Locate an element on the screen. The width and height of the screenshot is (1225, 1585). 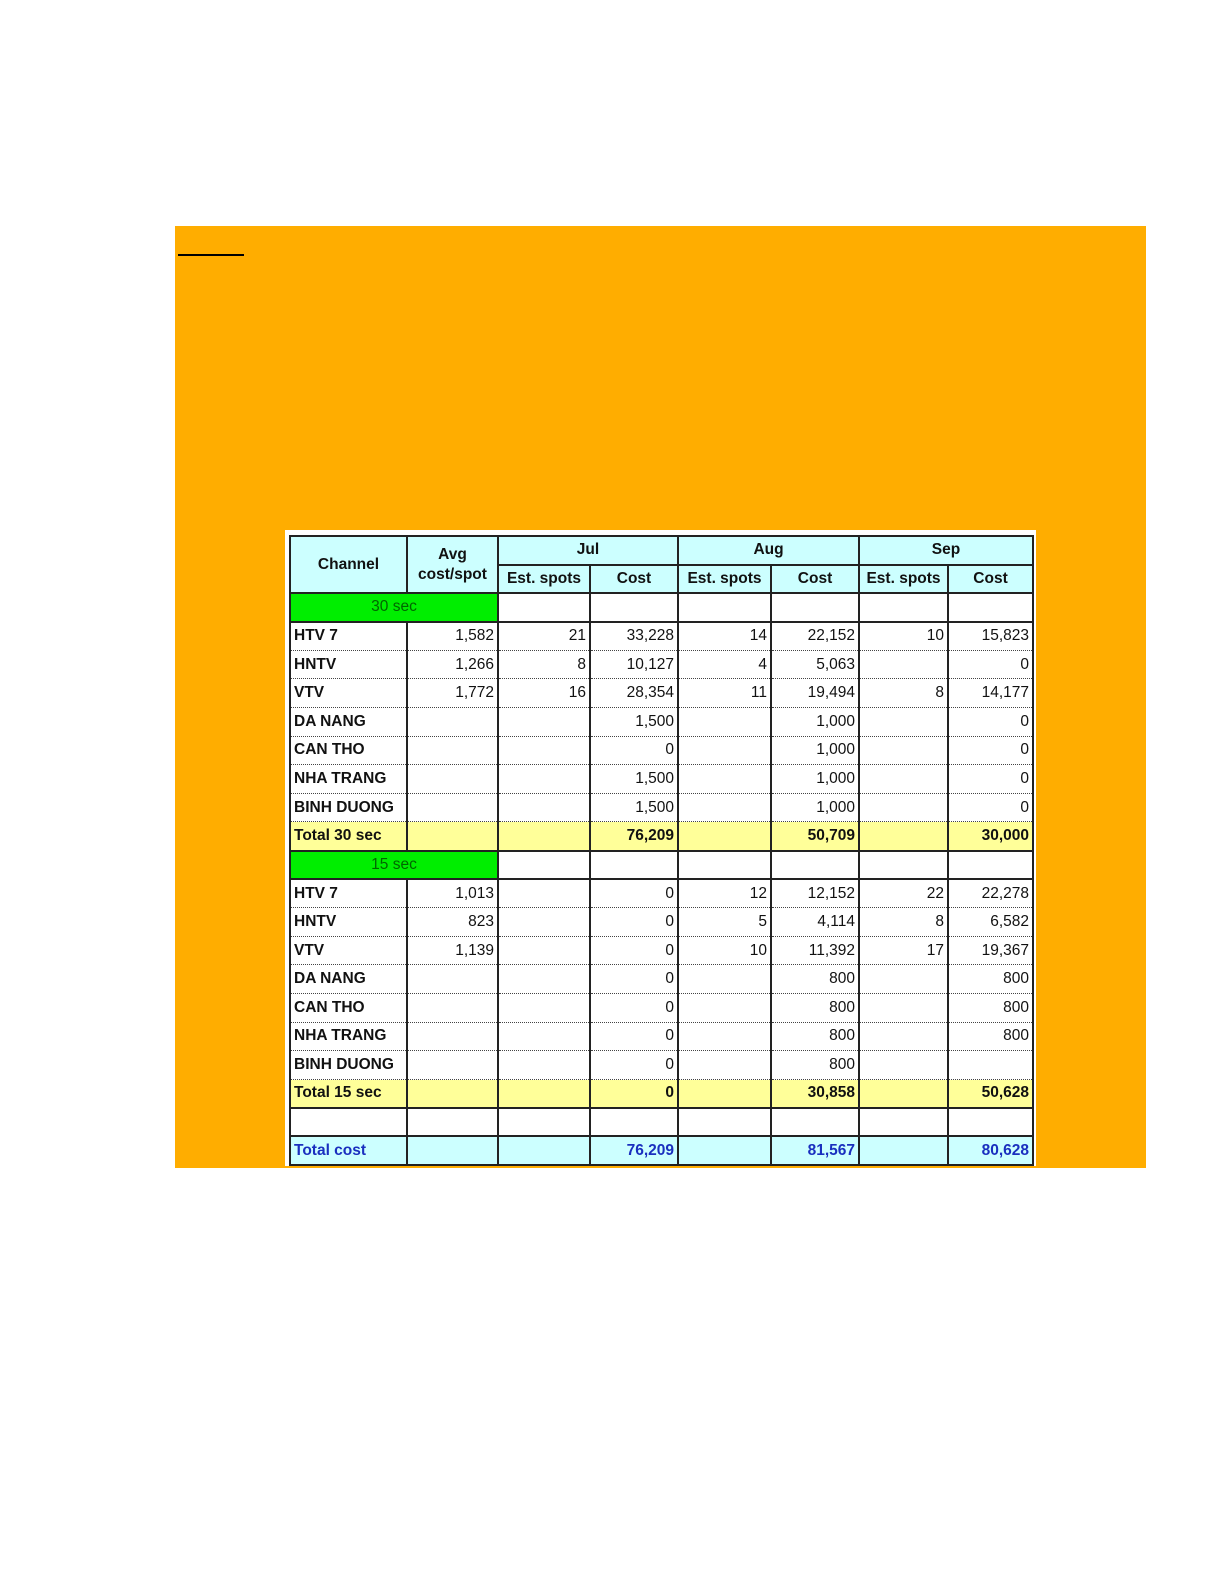
table-row: BINH DUONG 1,500 1,000 0 is located at coordinates (662, 808).